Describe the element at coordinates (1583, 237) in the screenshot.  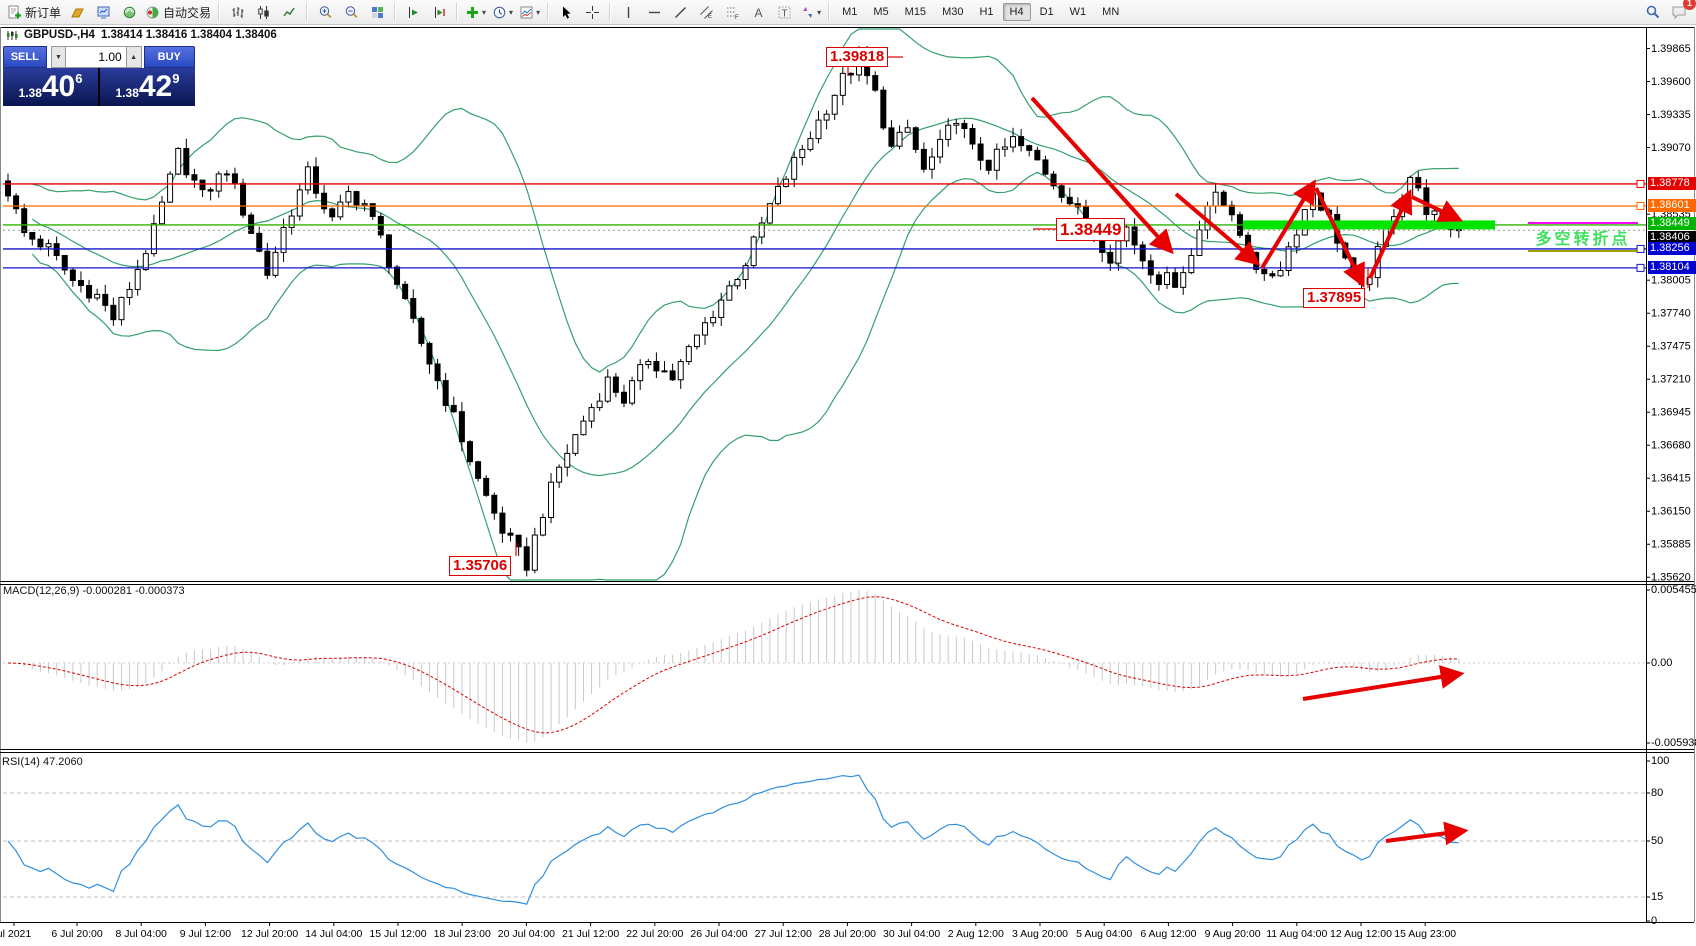
I see `turning-point-zone-label: 多空转折点` at that location.